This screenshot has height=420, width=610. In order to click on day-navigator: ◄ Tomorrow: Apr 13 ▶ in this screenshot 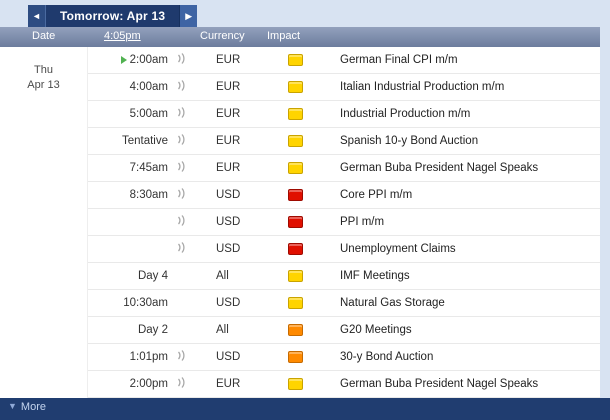, I will do `click(113, 16)`.